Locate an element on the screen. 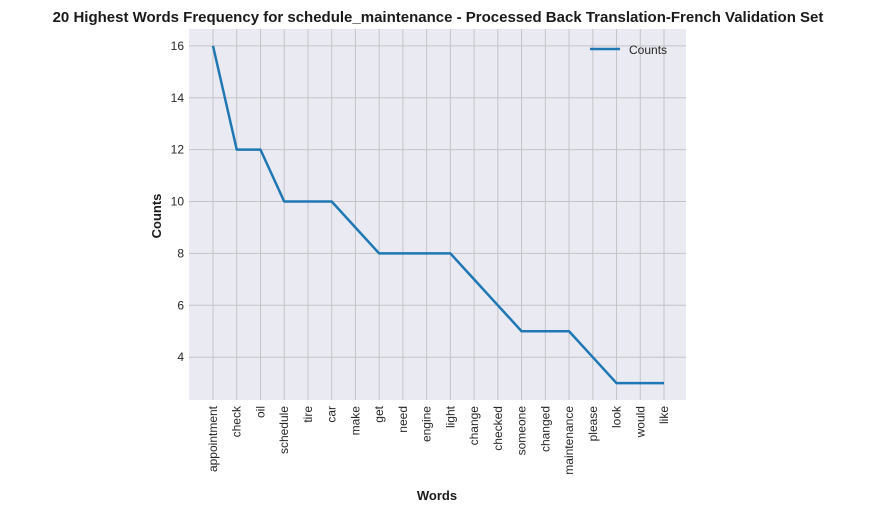  y-tick-label: 16 is located at coordinates (178, 46).